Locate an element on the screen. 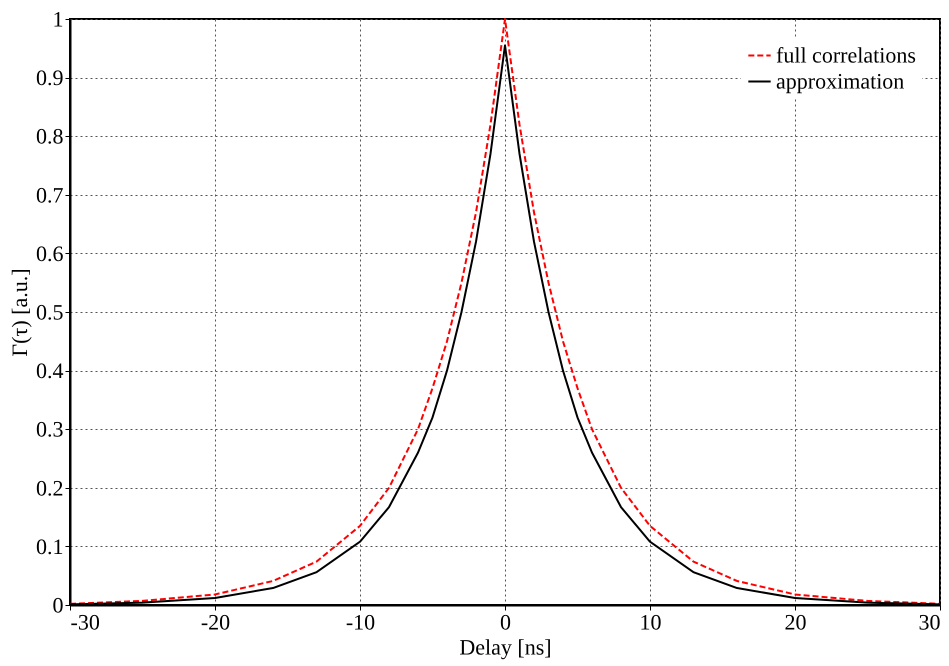  x-tick-label: 10 is located at coordinates (651, 622).